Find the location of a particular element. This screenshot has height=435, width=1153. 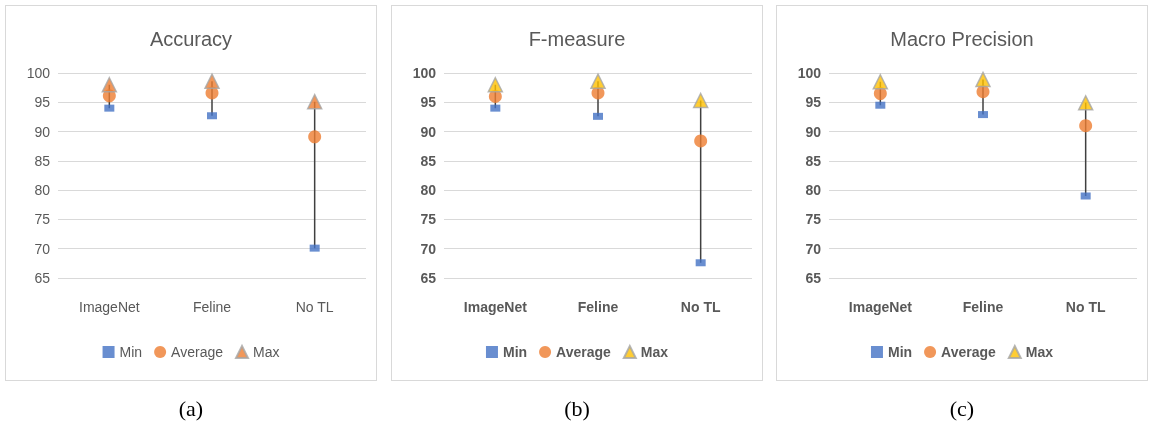

chart-title: F-measure is located at coordinates (577, 39).